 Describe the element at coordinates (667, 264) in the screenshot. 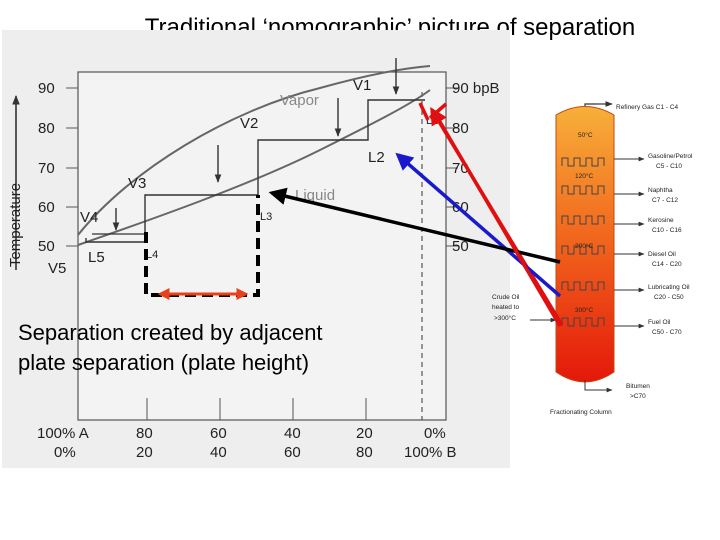

I see `product-sub: C14 - C20` at that location.